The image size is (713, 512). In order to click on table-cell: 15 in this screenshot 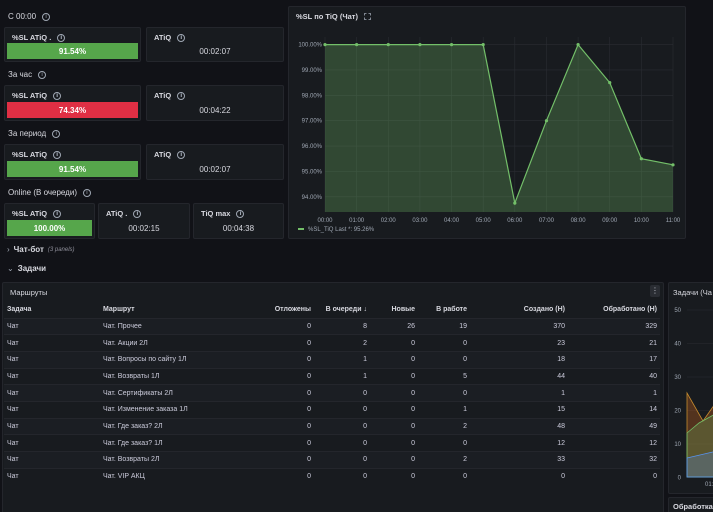, I will do `click(519, 409)`.